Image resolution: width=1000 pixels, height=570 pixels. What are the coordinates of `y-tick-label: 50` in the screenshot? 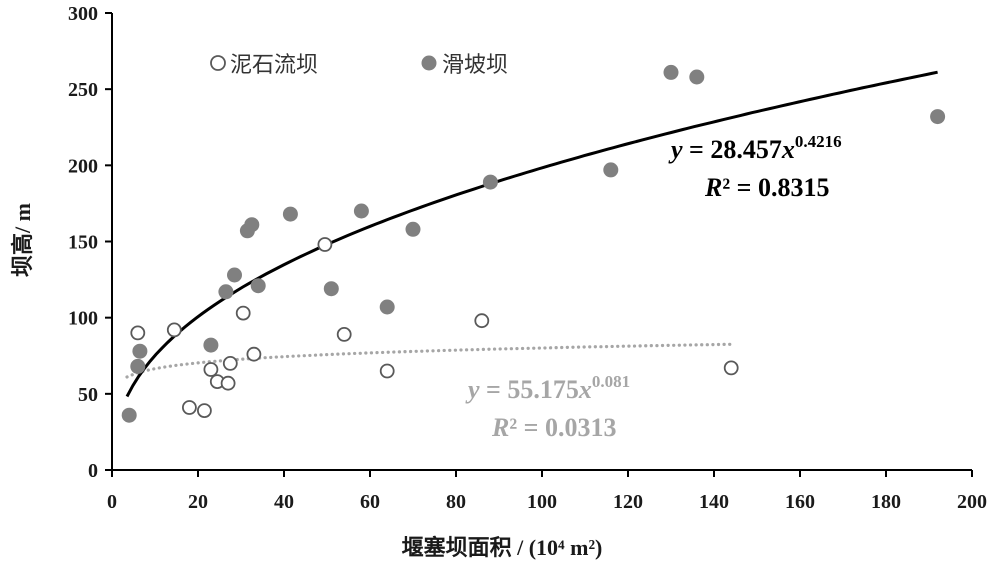 It's located at (88, 395).